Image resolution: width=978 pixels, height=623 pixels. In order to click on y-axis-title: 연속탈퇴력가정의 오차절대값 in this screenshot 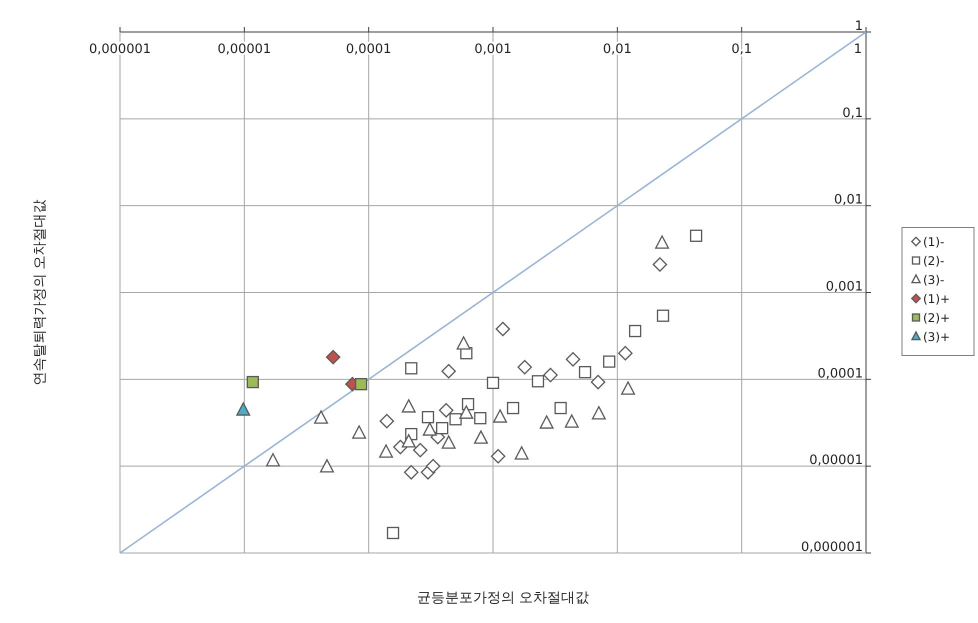, I will do `click(40, 292)`.